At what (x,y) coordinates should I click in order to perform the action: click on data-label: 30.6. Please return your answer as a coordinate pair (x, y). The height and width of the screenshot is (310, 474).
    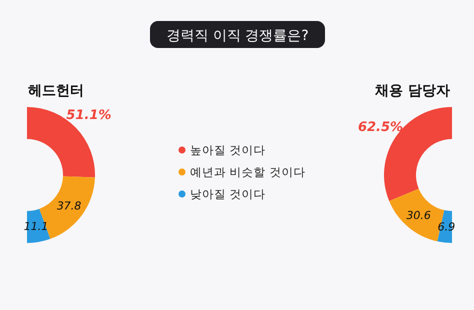
    Looking at the image, I should click on (418, 215).